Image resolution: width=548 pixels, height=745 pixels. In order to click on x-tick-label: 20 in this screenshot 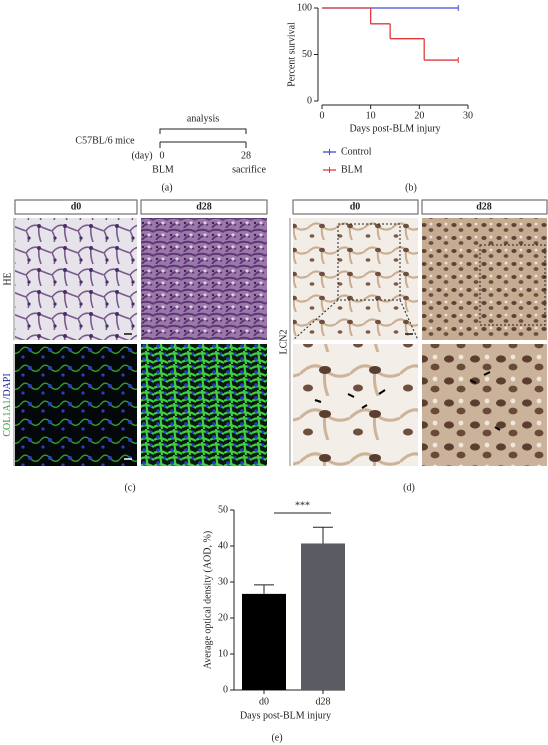, I will do `click(419, 115)`.